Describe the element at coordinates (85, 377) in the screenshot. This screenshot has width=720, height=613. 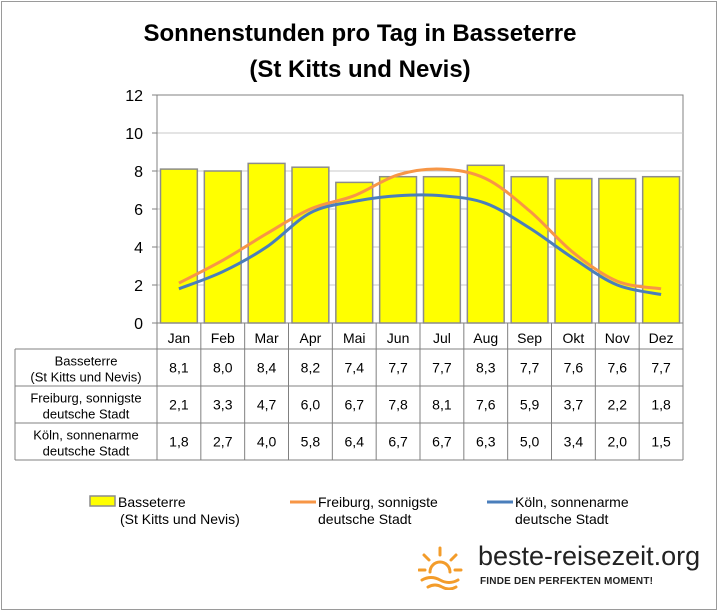
I see `row-header: (St Kitts und Nevis)` at that location.